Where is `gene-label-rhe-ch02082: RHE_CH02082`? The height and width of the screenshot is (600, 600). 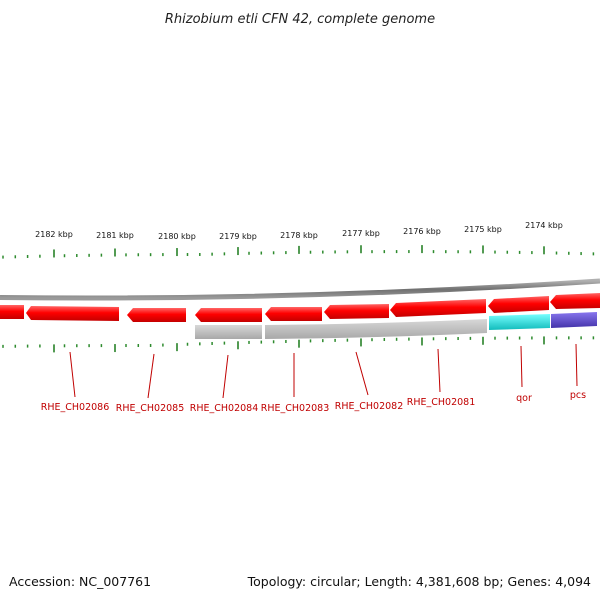
gene-label-rhe-ch02082: RHE_CH02082 is located at coordinates (369, 406).